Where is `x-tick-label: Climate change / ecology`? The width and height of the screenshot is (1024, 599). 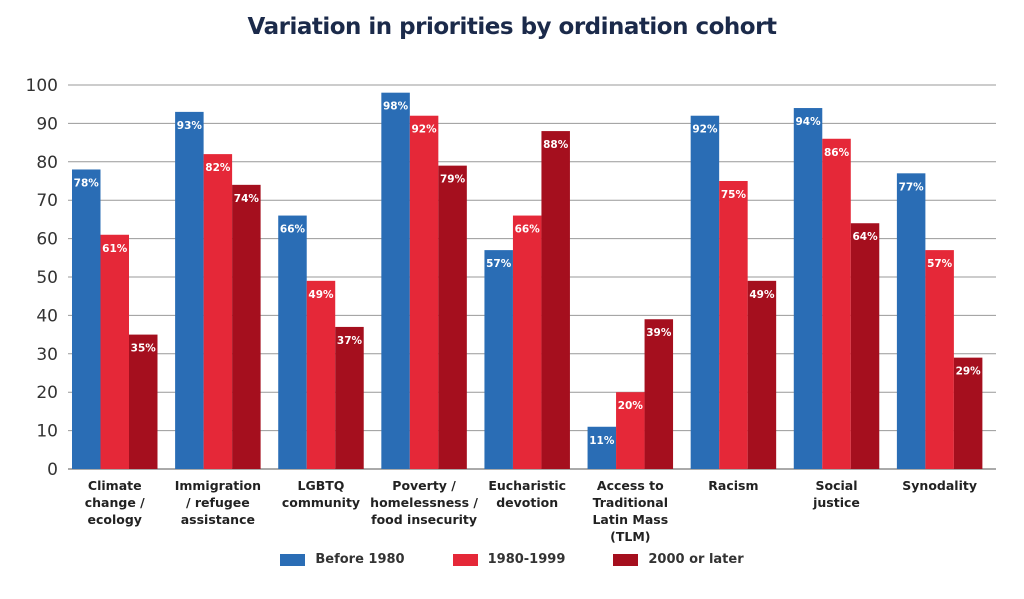
x-tick-label: Climate change / ecology is located at coordinates (115, 502).